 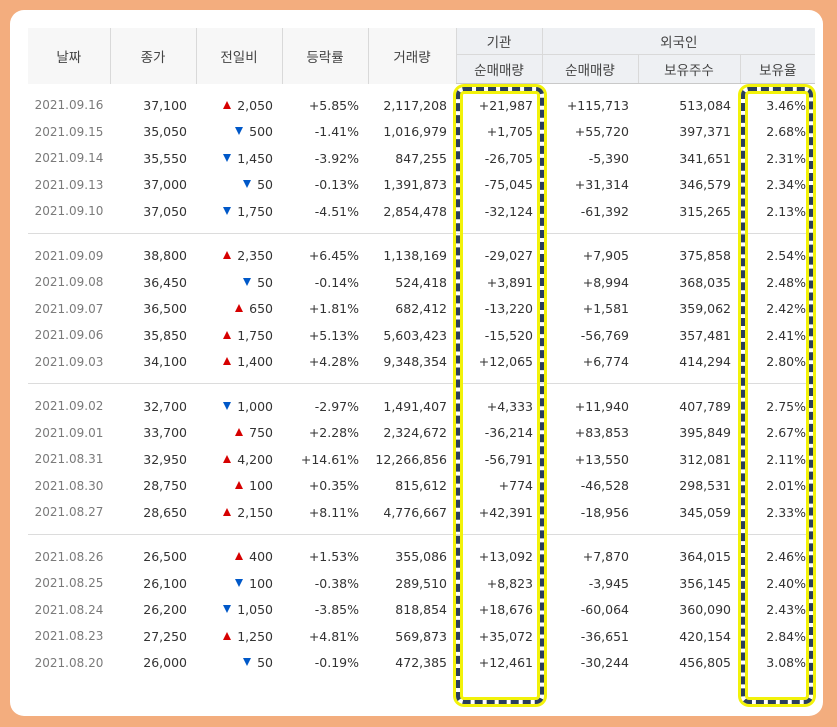 What do you see at coordinates (239, 256) in the screenshot?
I see `cell-change: 2,350` at bounding box center [239, 256].